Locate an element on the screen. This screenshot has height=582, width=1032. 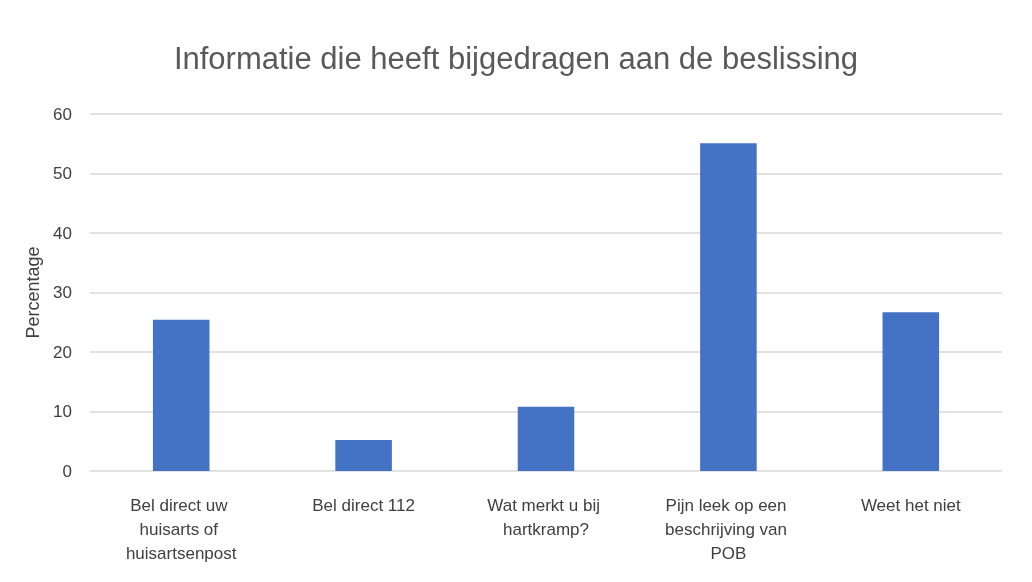
x-tick-label: Bel direct uw huisarts of huisartsenpost is located at coordinates (181, 529).